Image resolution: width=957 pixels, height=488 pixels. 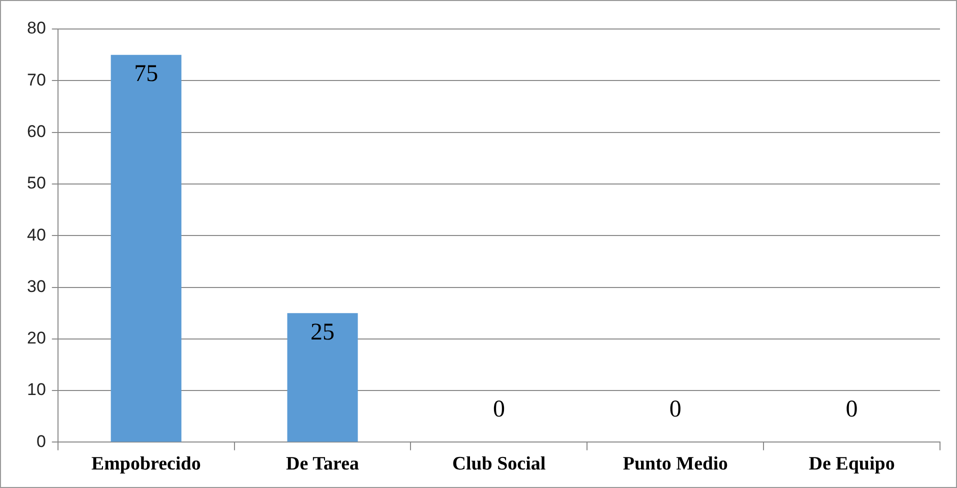 What do you see at coordinates (323, 464) in the screenshot?
I see `x-tick-label: De Tarea` at bounding box center [323, 464].